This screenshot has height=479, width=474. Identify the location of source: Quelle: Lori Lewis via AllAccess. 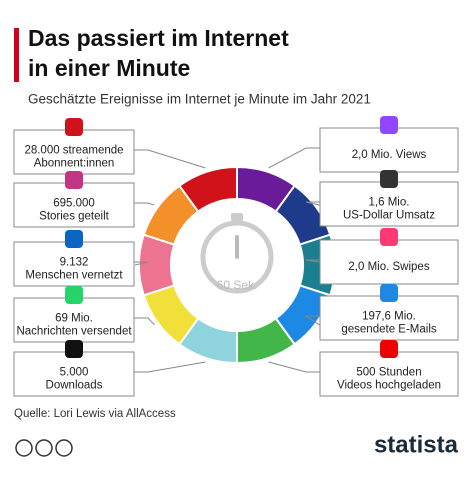
(95, 414).